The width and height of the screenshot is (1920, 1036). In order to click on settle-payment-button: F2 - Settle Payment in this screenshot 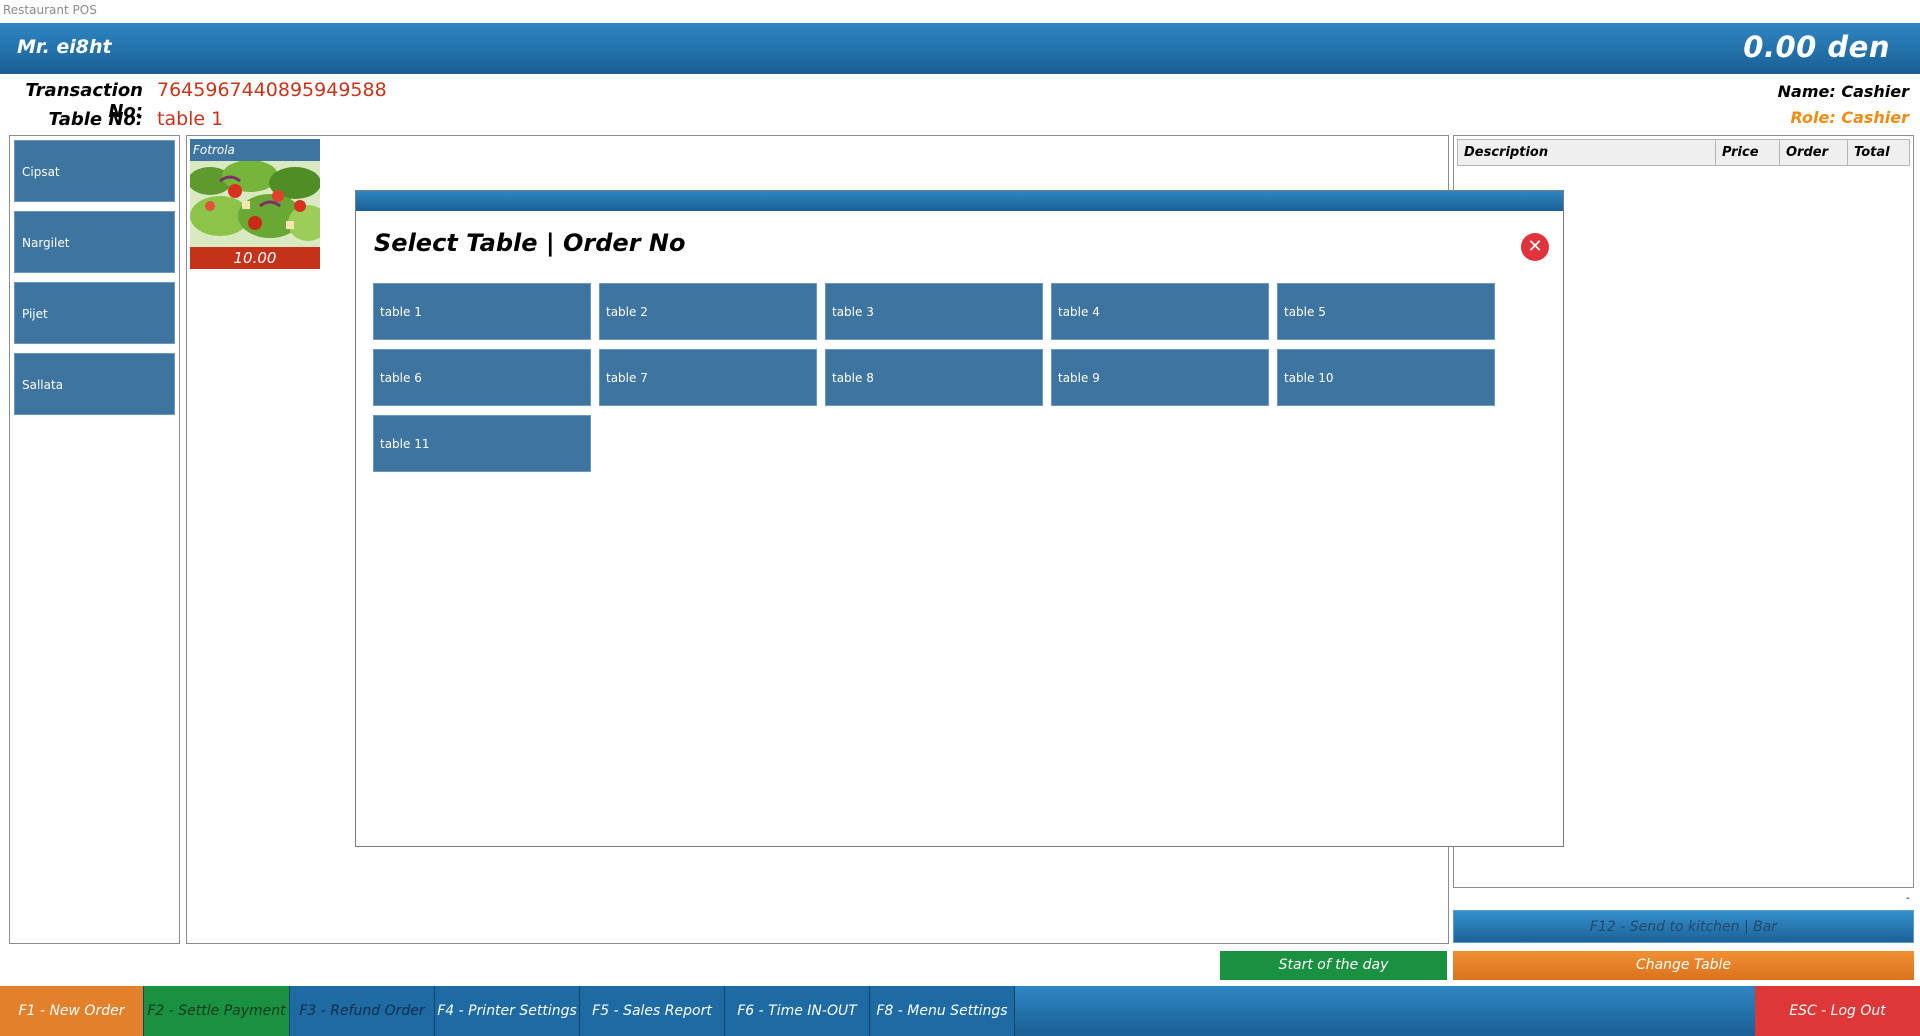, I will do `click(217, 1011)`.